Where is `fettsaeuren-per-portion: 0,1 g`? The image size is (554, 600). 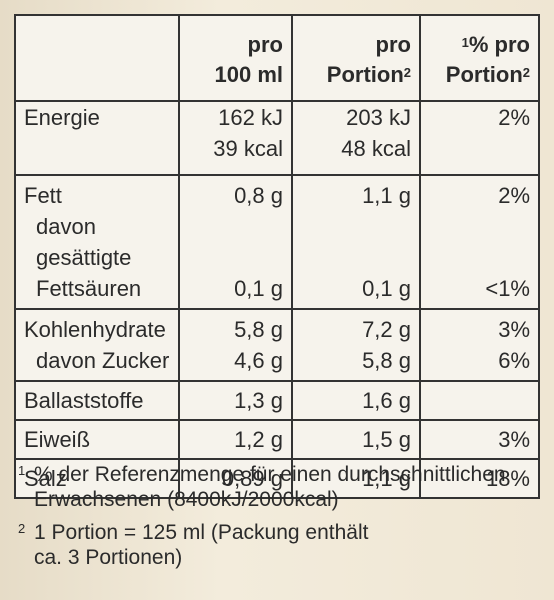
fettsaeuren-per-portion: 0,1 g is located at coordinates (356, 260).